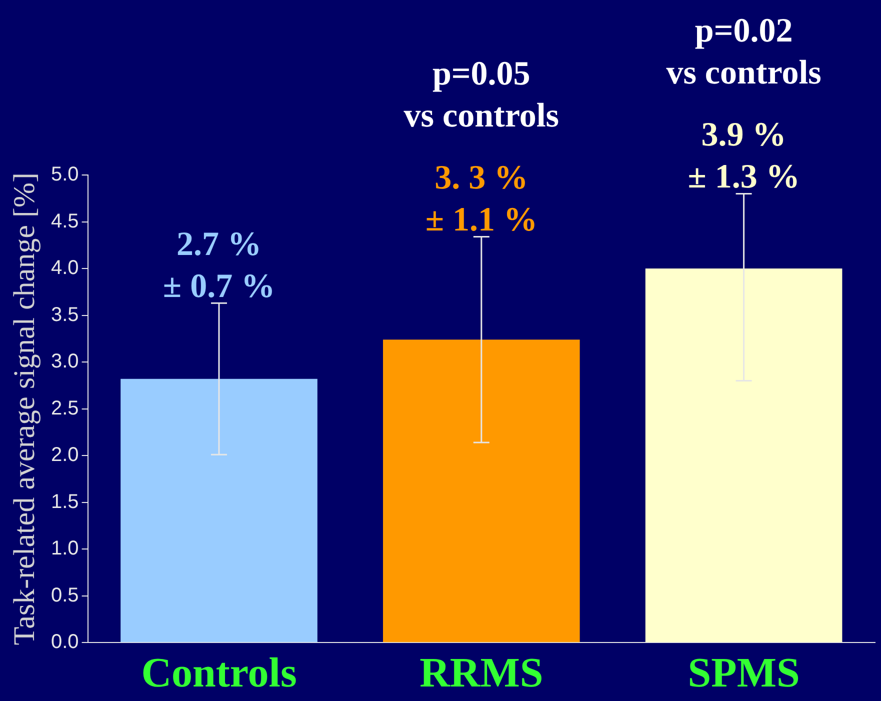  I want to click on y-tick-label: 0.5, so click(64, 595).